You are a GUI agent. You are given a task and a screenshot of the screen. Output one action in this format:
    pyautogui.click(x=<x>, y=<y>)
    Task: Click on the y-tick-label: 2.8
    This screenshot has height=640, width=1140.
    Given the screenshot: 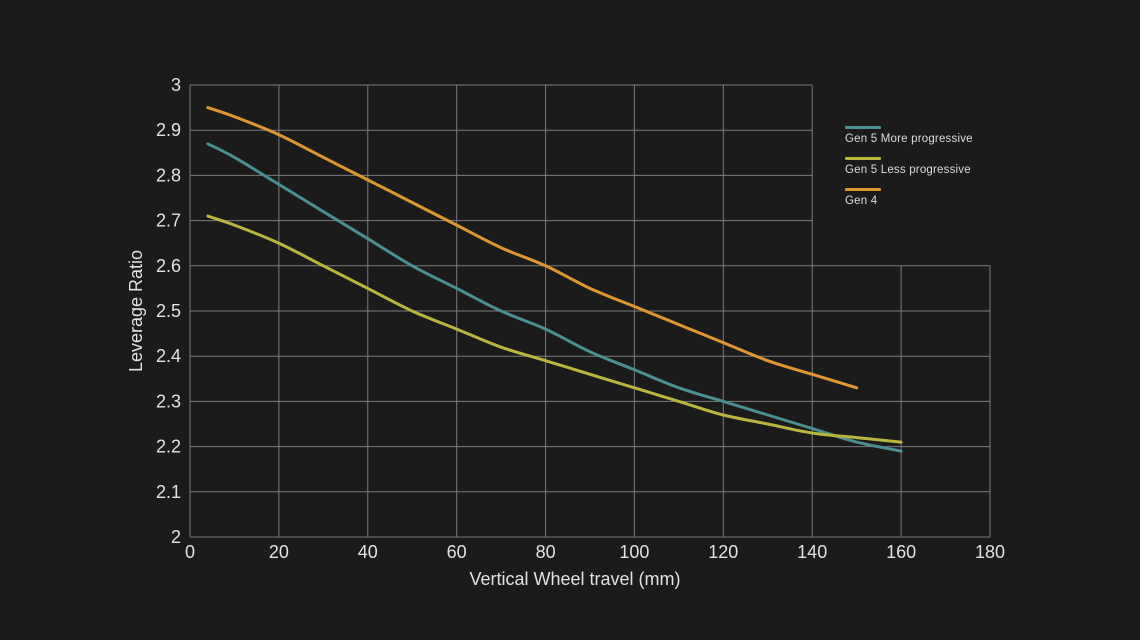 What is the action you would take?
    pyautogui.click(x=168, y=175)
    